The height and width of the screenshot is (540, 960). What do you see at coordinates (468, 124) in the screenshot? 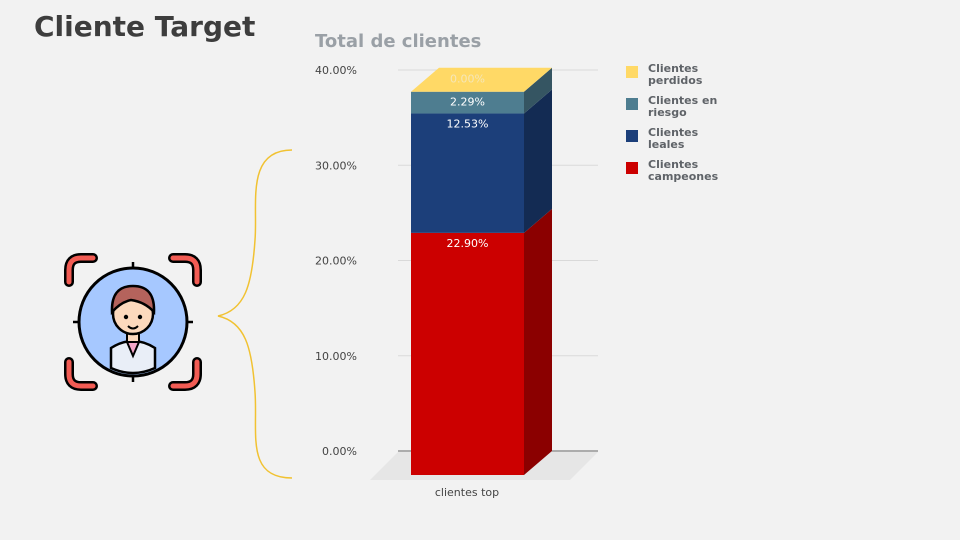
I see `bar-value-label: 12.53%` at bounding box center [468, 124].